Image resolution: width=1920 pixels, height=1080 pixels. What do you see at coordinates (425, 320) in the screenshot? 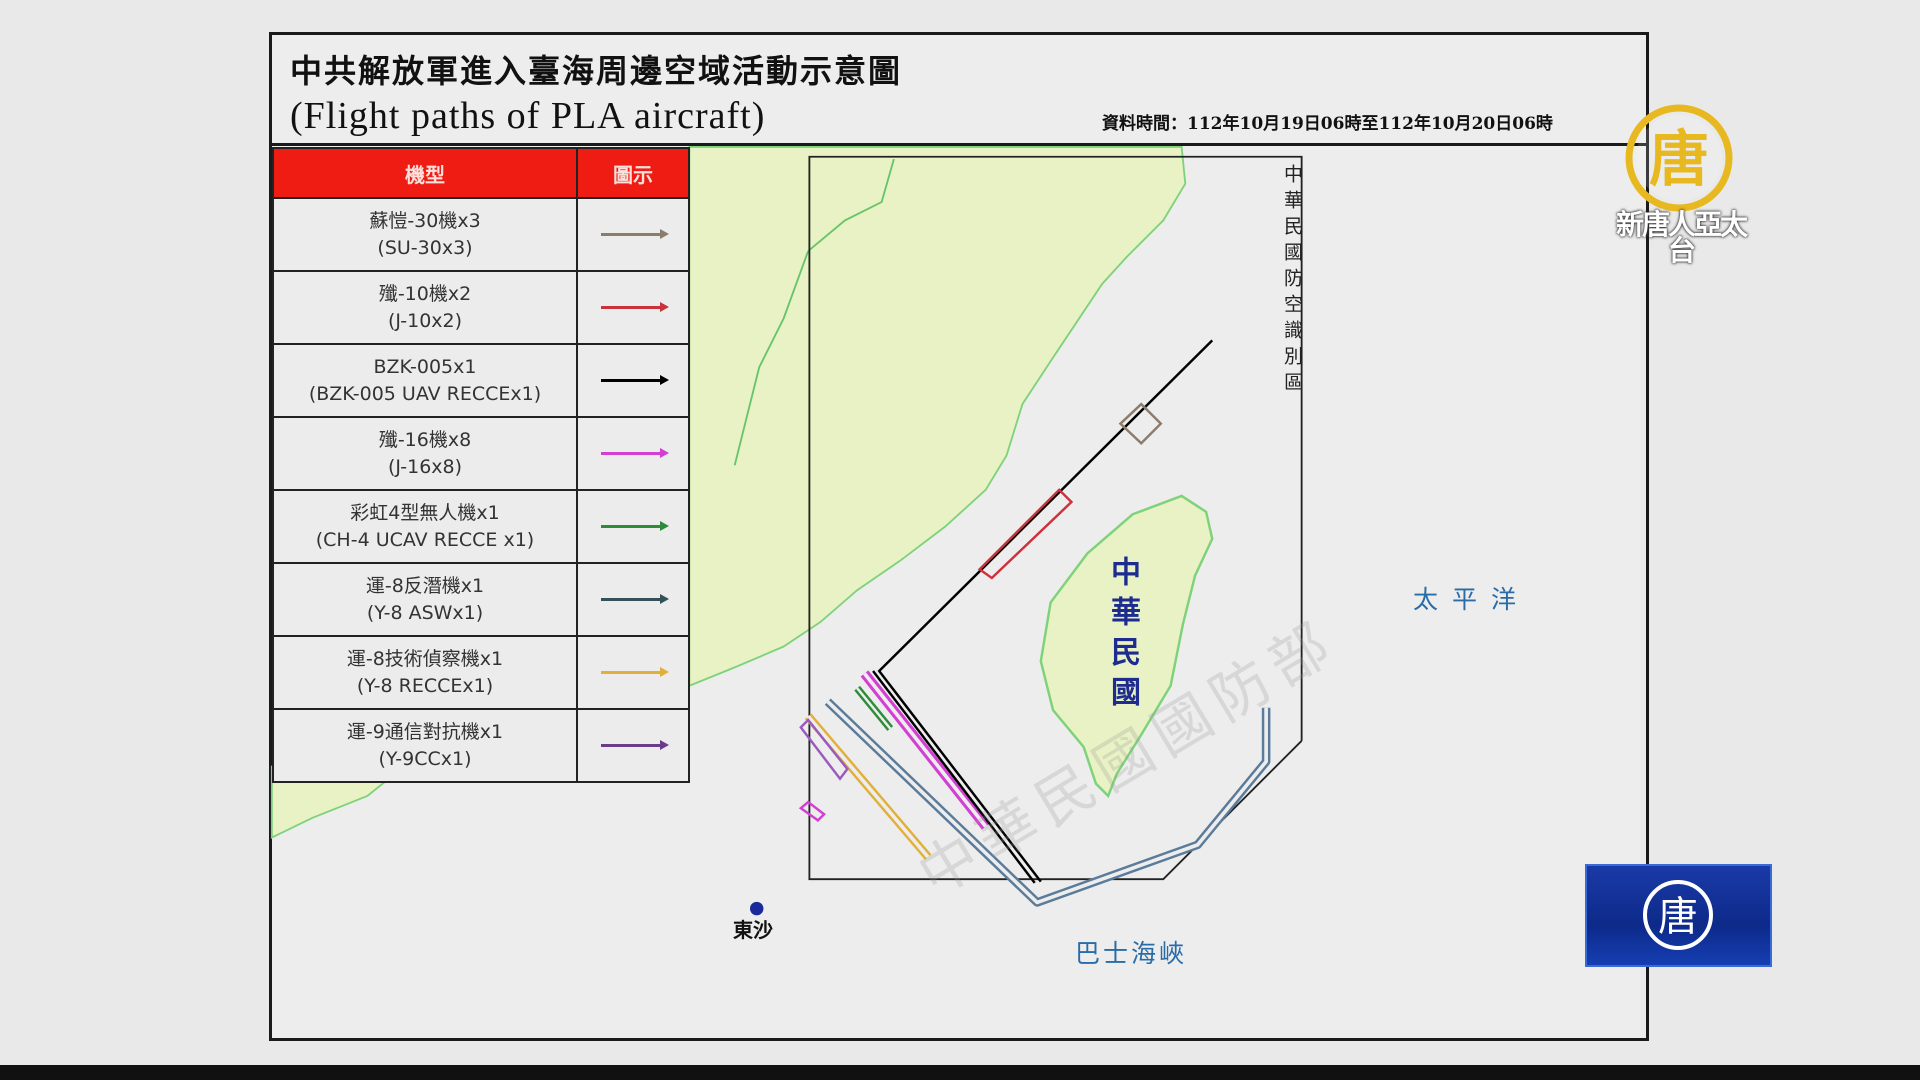
I see `aircraft-name-en: (J-10x2)` at bounding box center [425, 320].